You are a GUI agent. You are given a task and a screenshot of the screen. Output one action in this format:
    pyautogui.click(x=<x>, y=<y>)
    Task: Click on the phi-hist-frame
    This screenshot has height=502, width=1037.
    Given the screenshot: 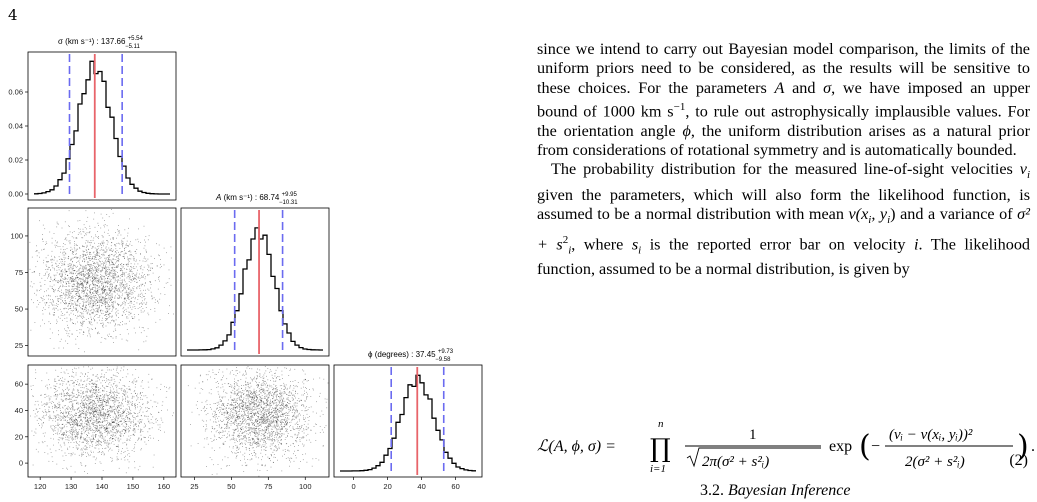 What is the action you would take?
    pyautogui.click(x=408, y=421)
    